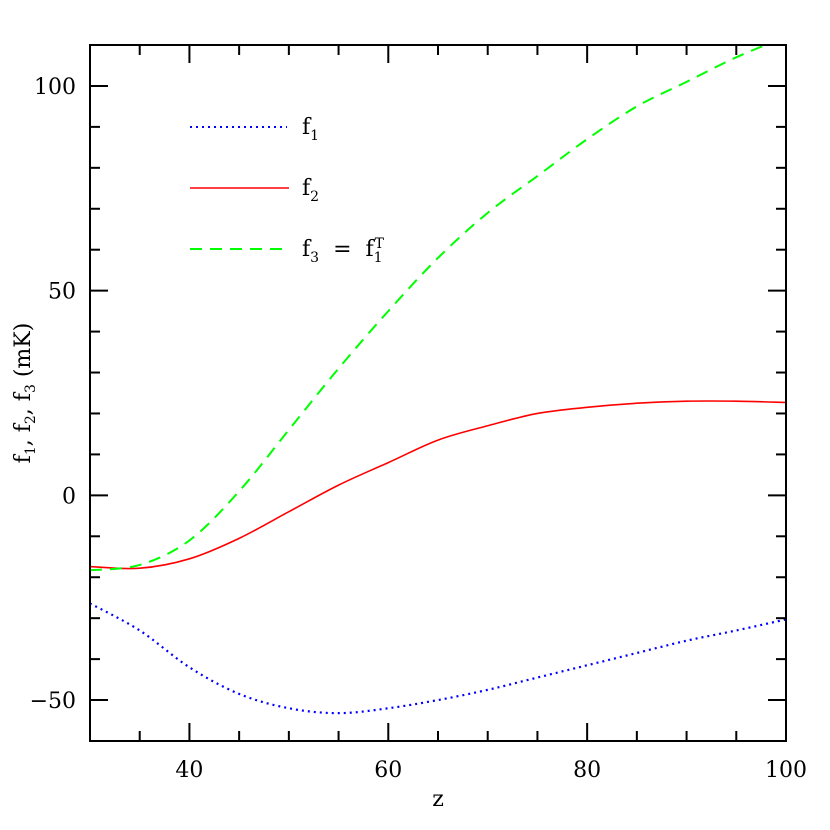 This screenshot has width=830, height=830. What do you see at coordinates (343, 251) in the screenshot?
I see `legend-label-f3: f3 = f1T` at bounding box center [343, 251].